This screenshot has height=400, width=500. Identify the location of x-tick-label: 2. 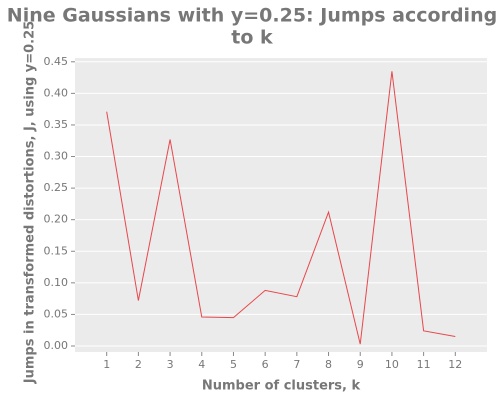
(138, 364).